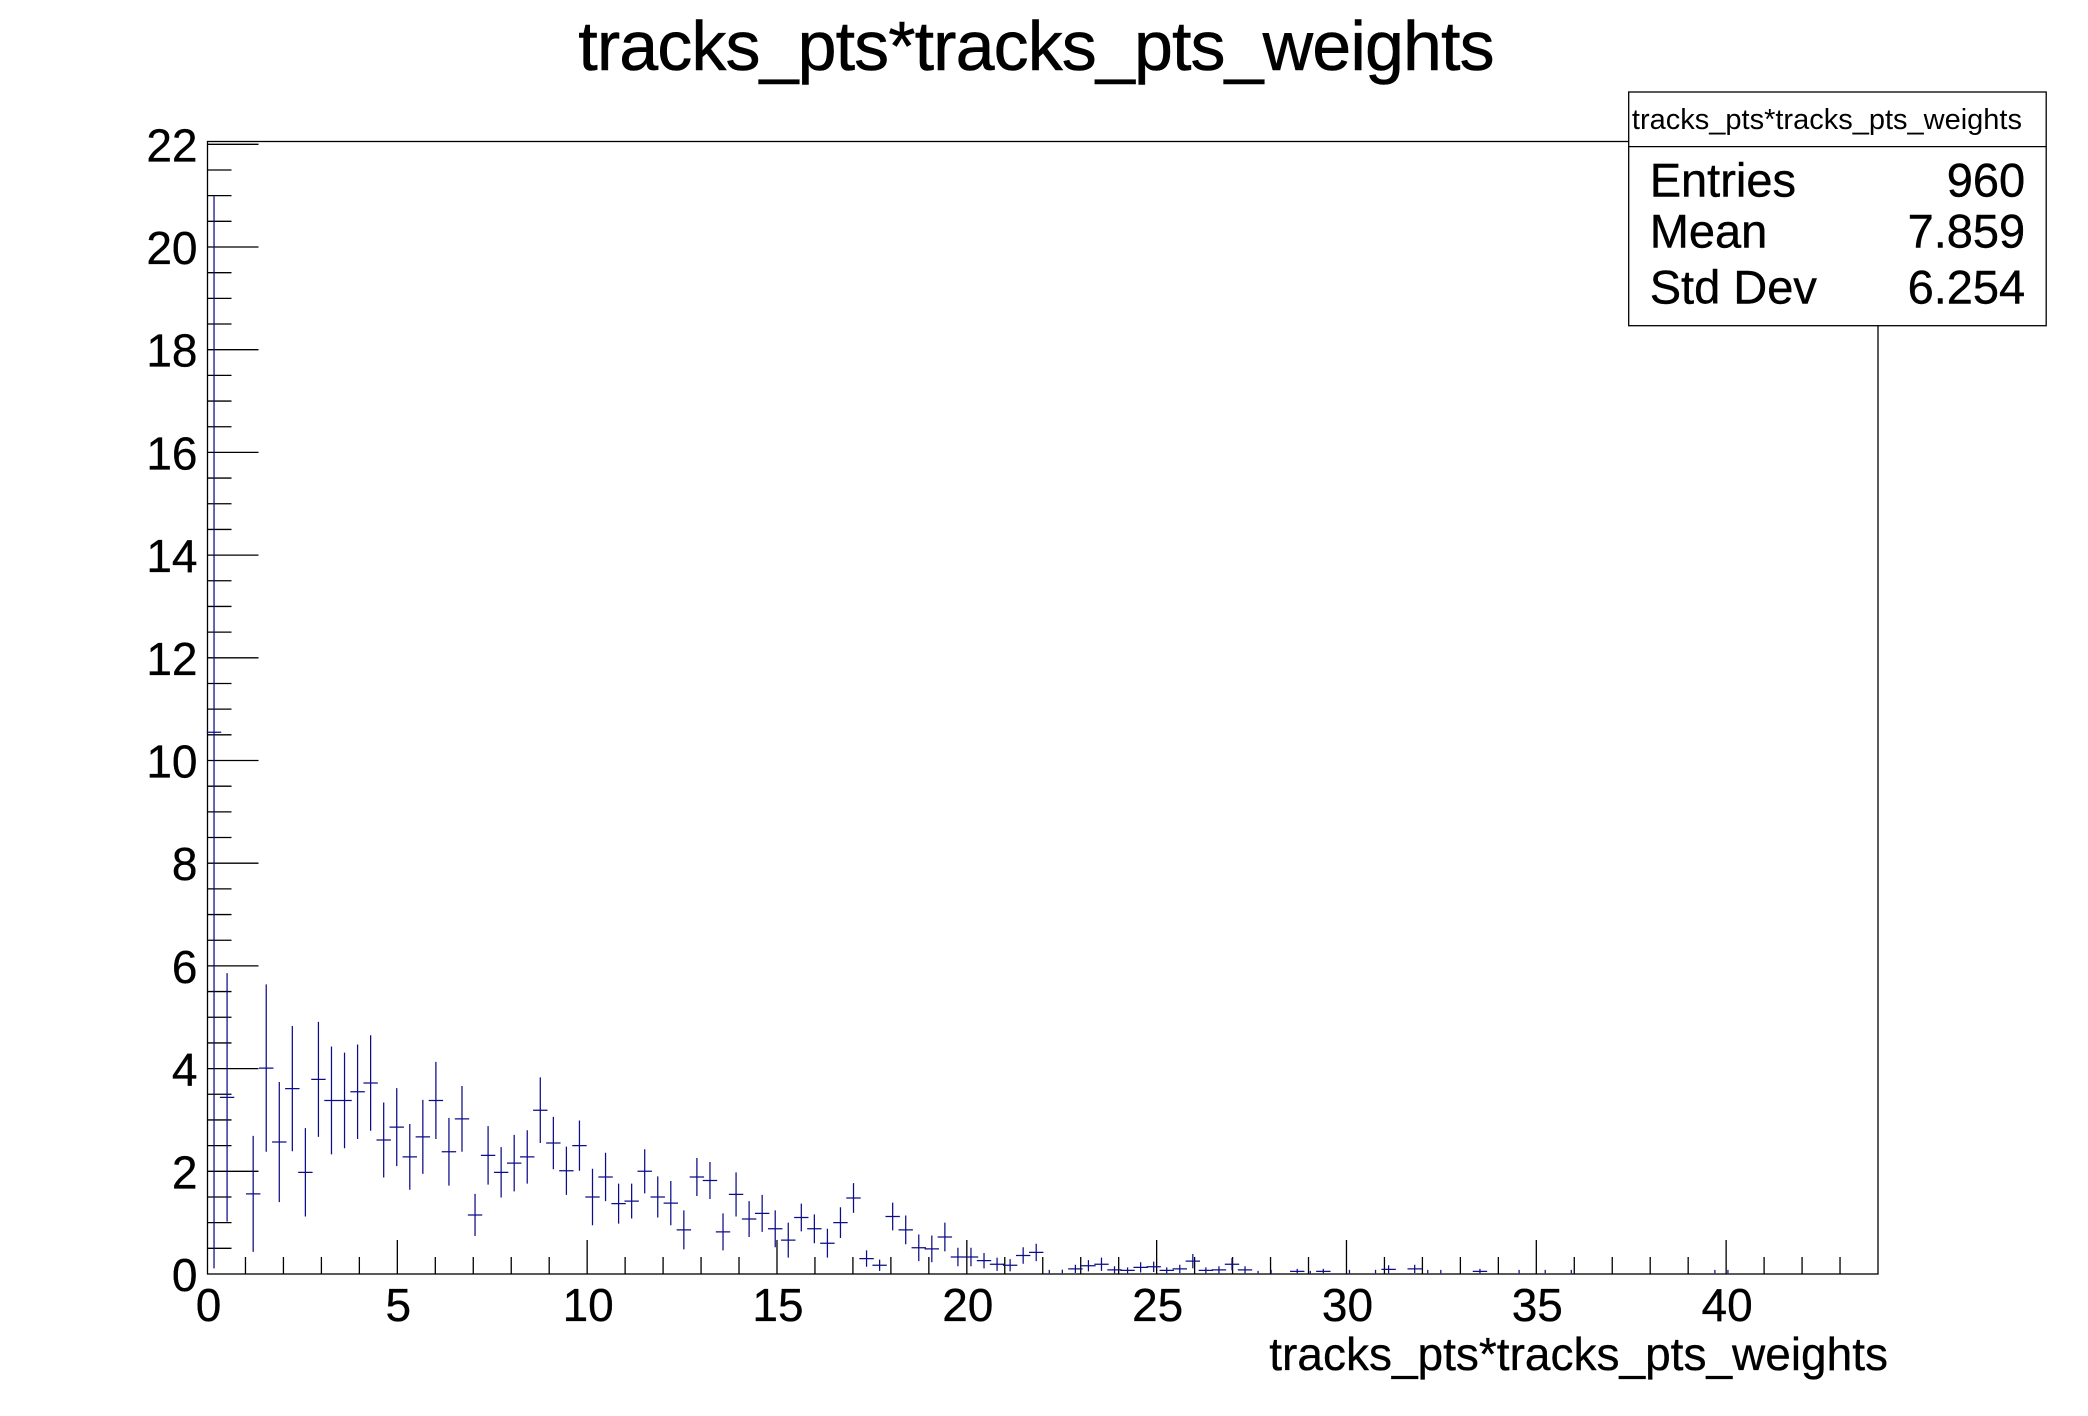  What do you see at coordinates (171, 145) in the screenshot?
I see `svg-text: 22` at bounding box center [171, 145].